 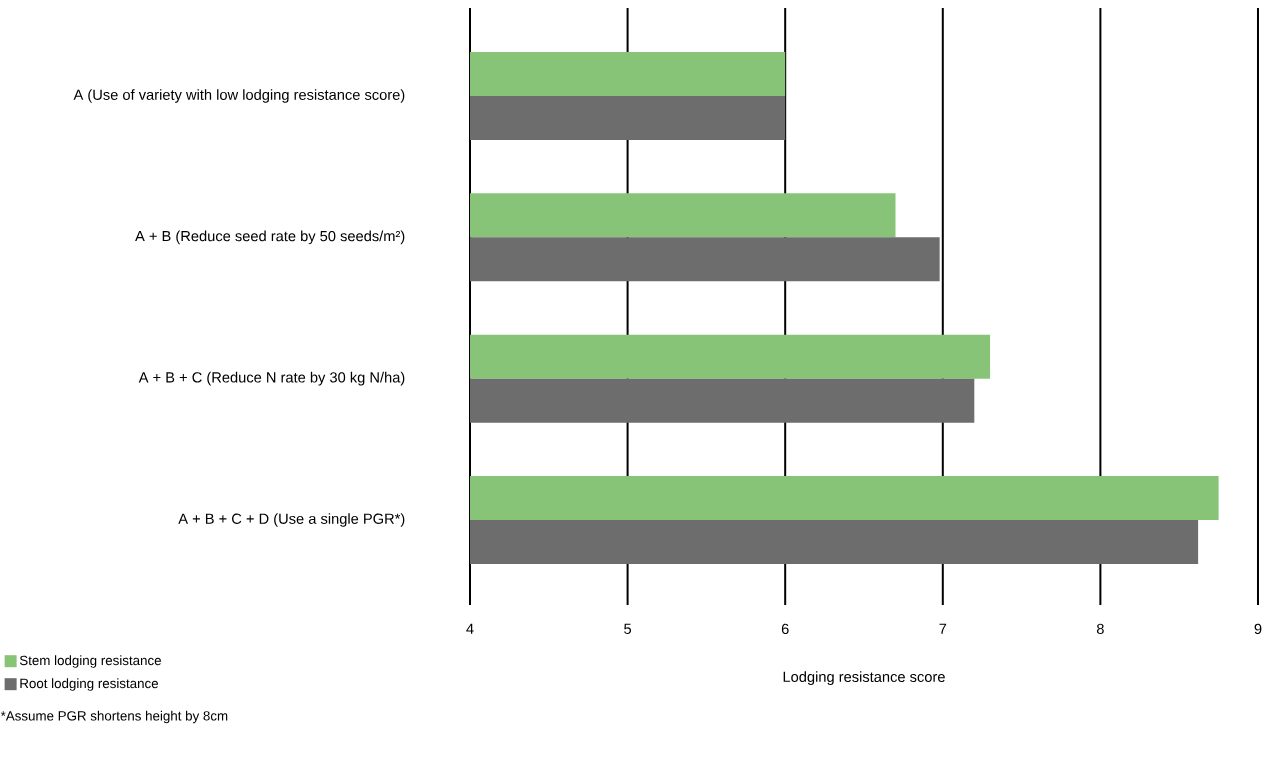 I want to click on legend-label: Stem lodging resistance, so click(x=90, y=661).